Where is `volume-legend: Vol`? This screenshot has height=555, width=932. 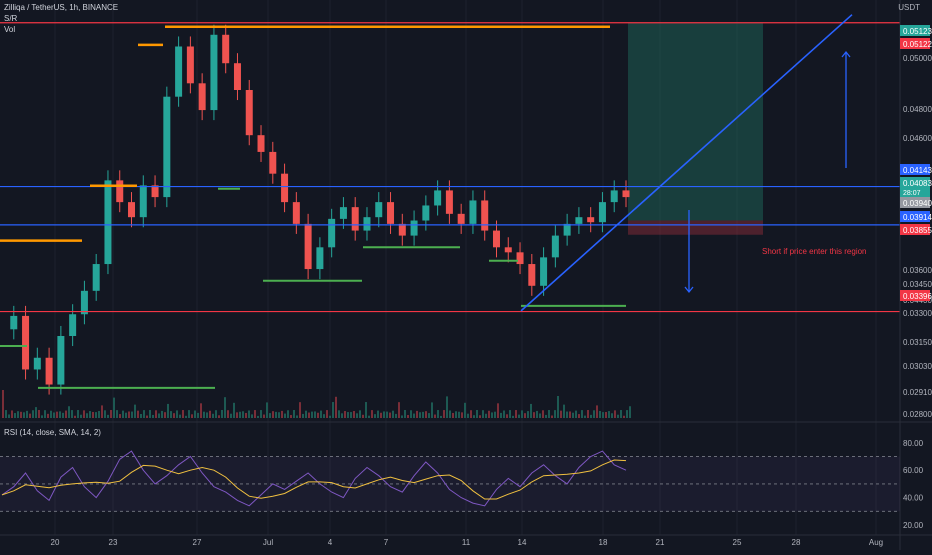 volume-legend: Vol is located at coordinates (10, 29).